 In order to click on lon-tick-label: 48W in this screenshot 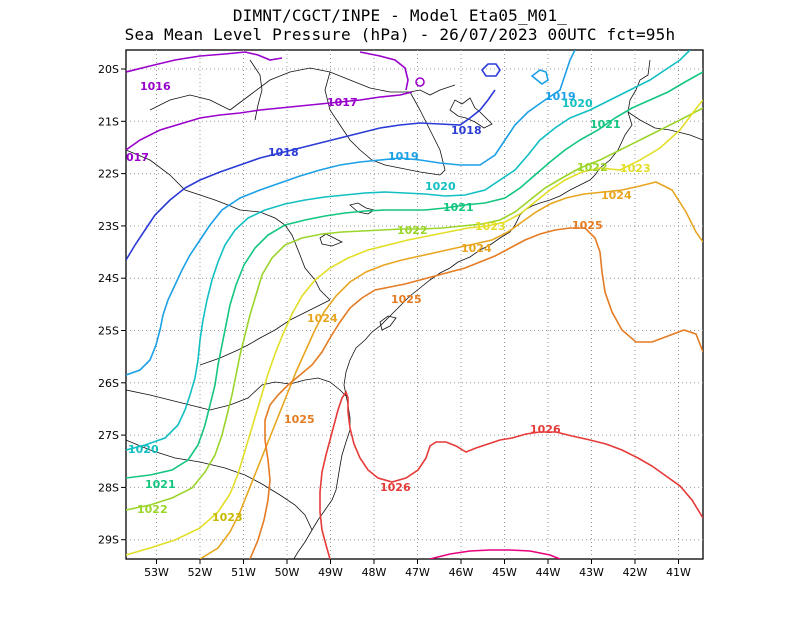, I will do `click(374, 572)`.